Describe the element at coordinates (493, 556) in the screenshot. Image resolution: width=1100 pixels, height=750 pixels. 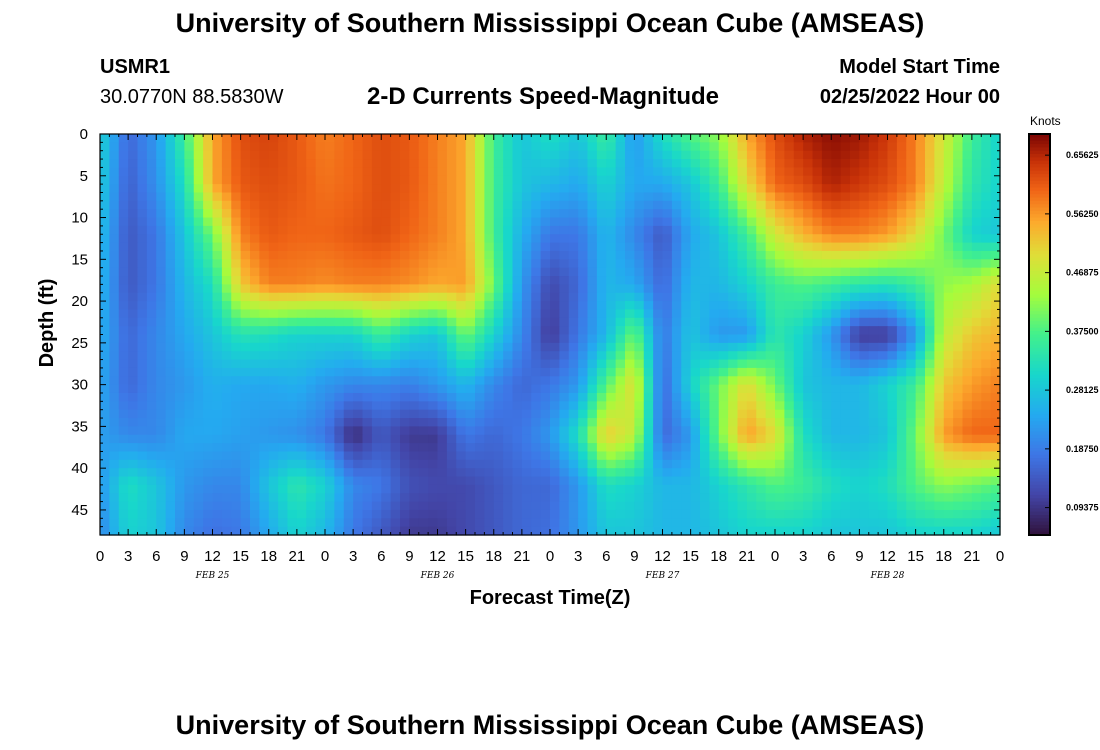
I see `x-tick-label: 18` at that location.